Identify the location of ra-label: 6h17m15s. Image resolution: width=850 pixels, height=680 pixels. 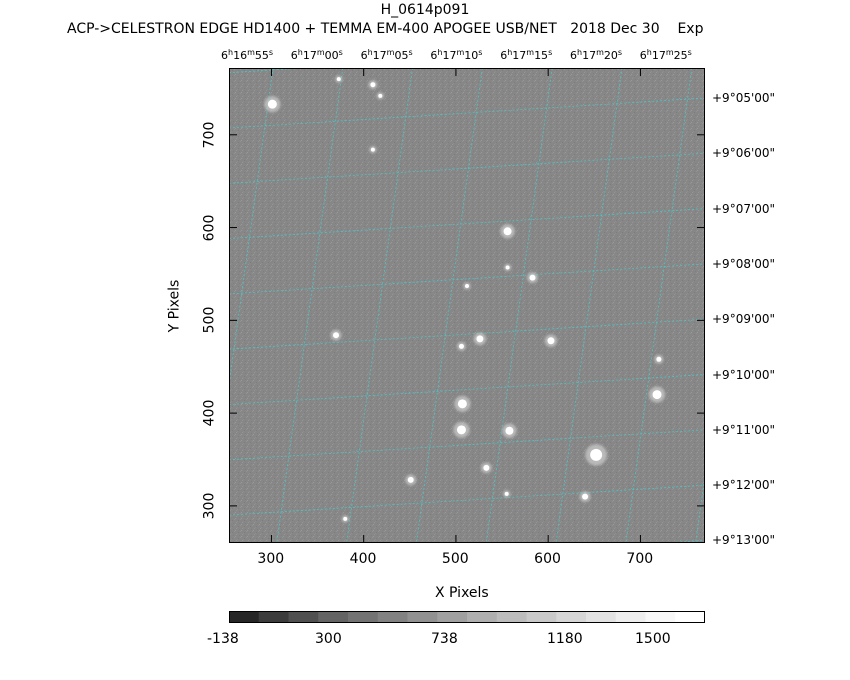
(526, 55).